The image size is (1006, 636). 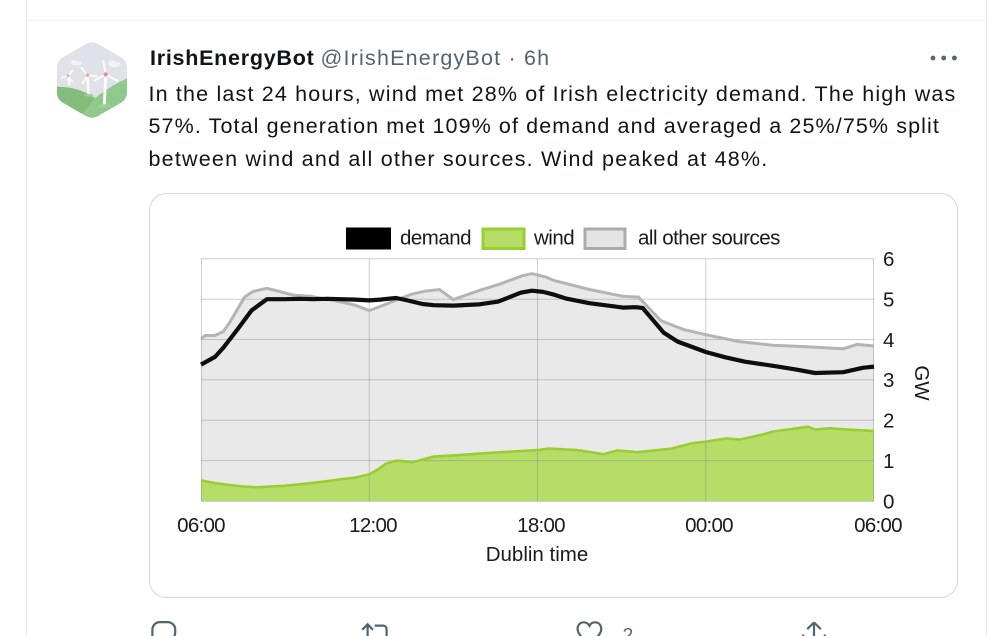 What do you see at coordinates (888, 300) in the screenshot?
I see `svg-text: 5` at bounding box center [888, 300].